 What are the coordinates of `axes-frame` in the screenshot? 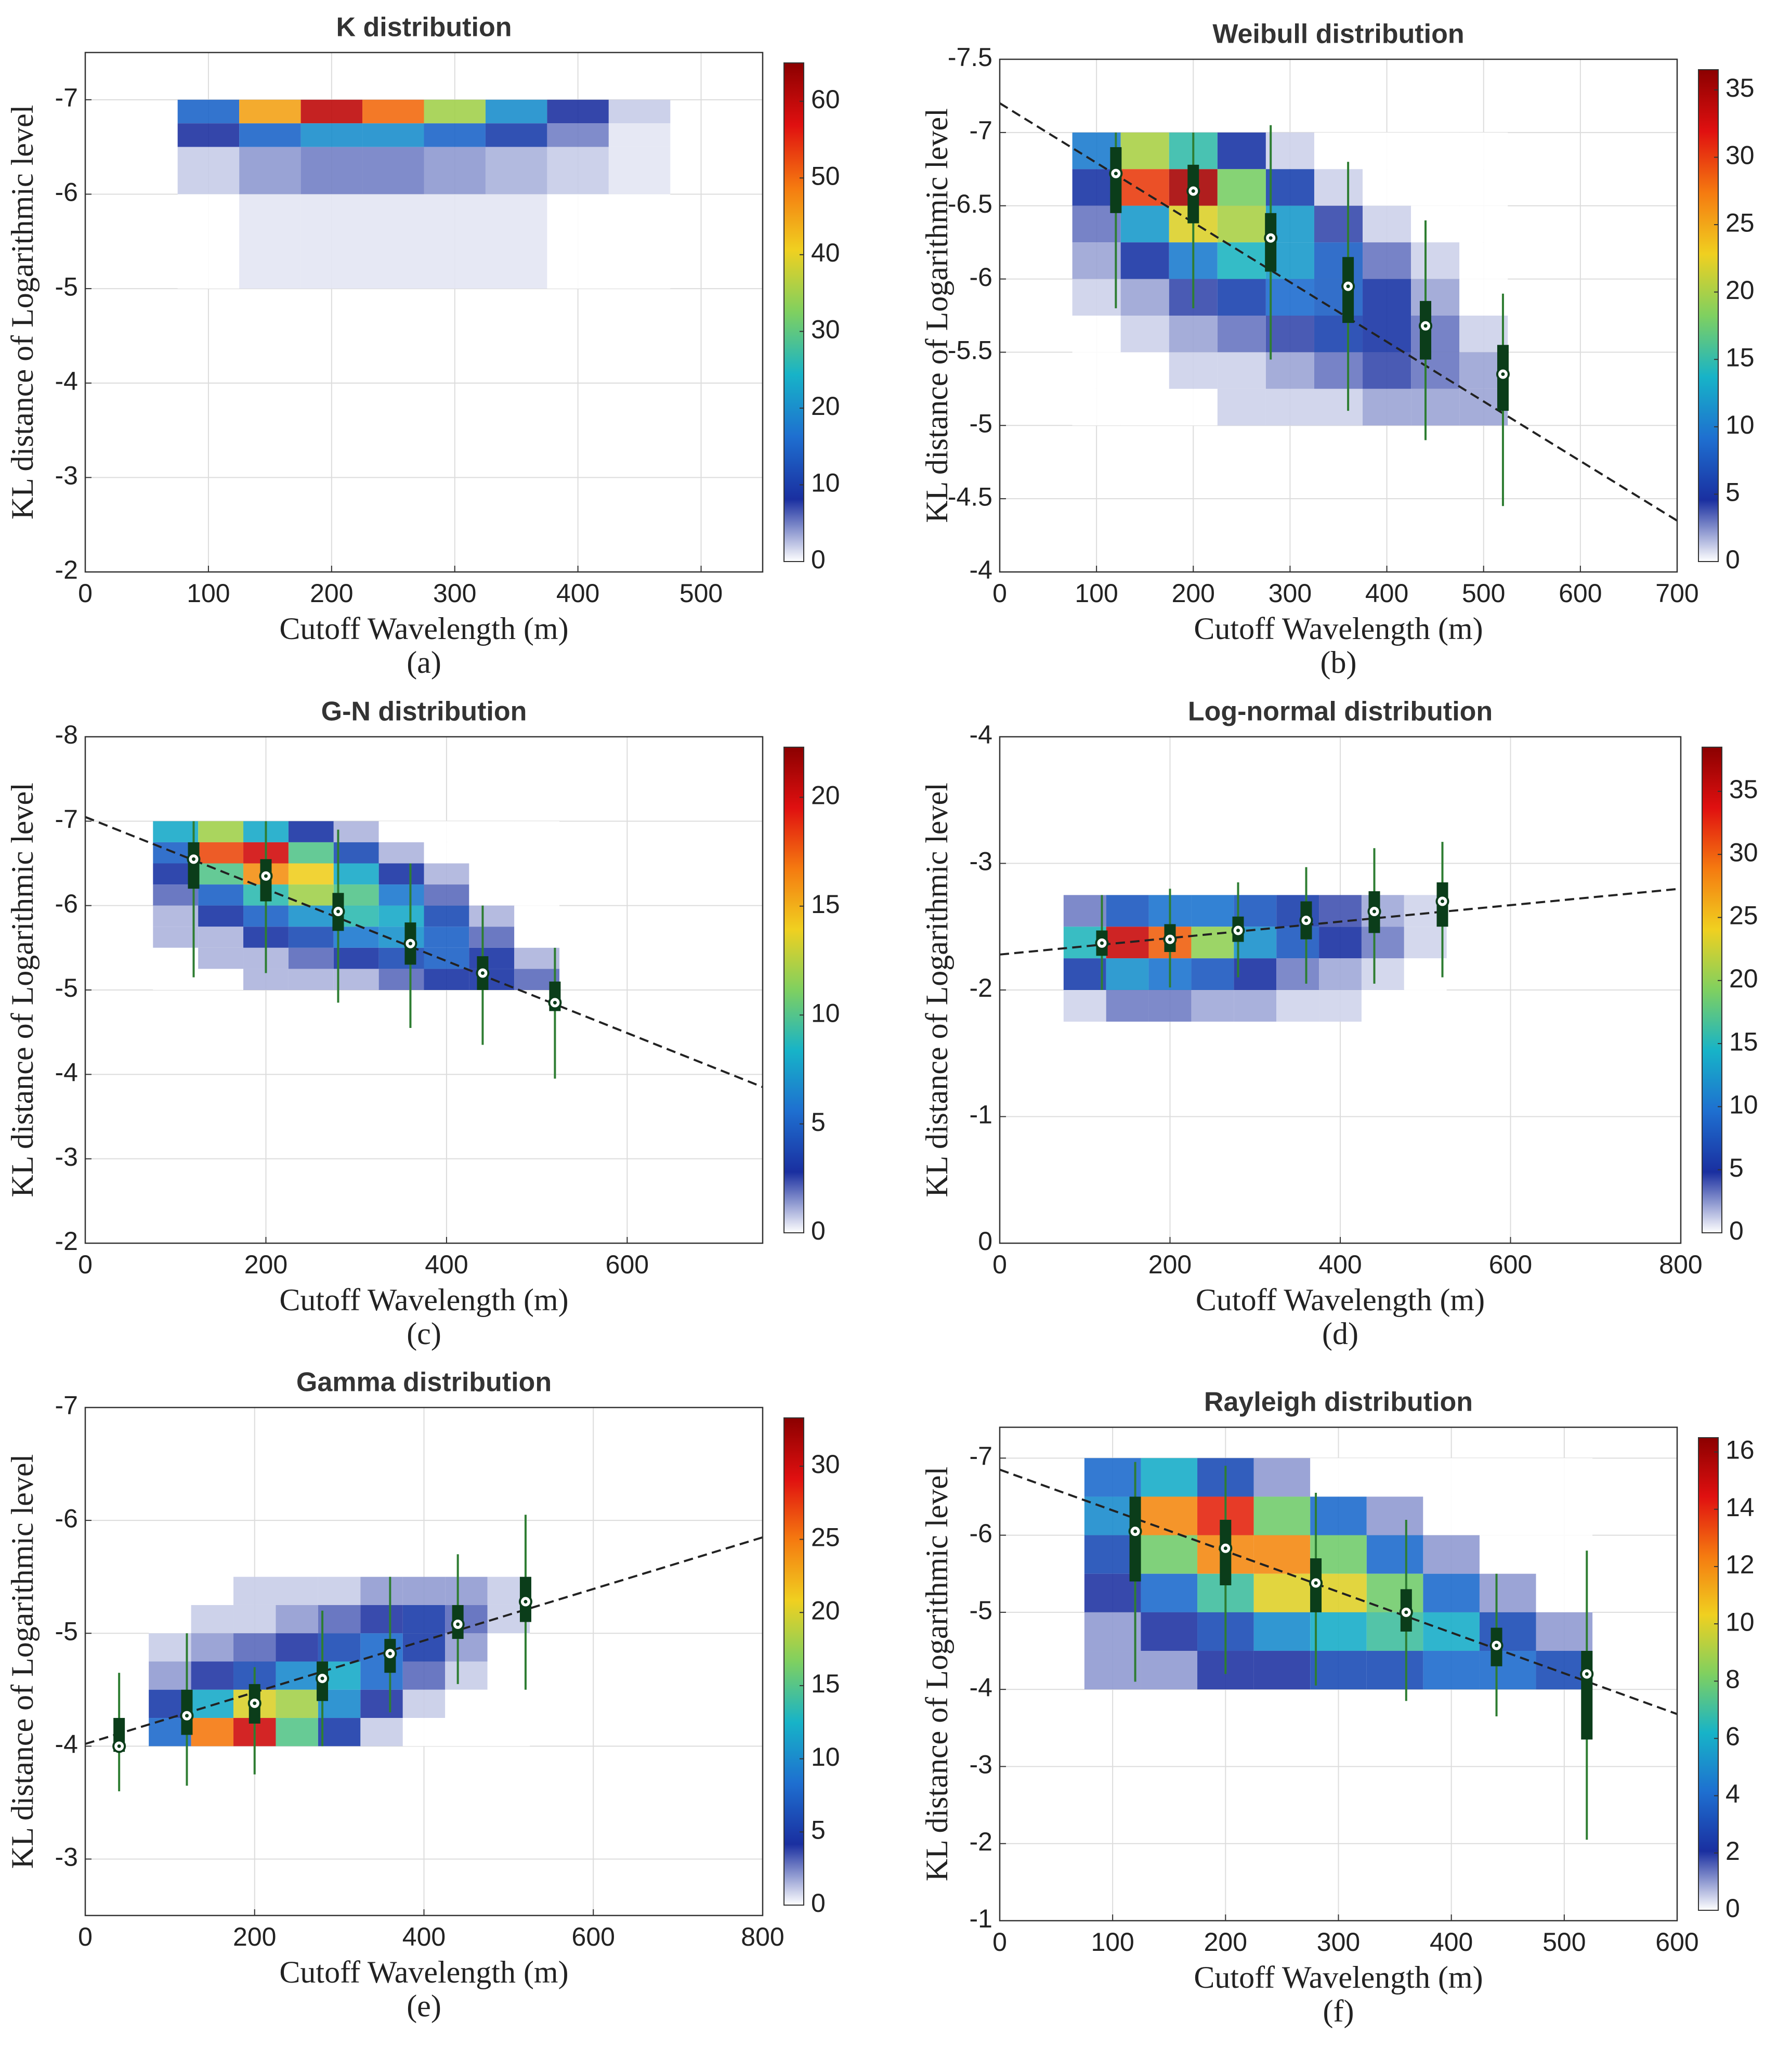 It's located at (424, 312).